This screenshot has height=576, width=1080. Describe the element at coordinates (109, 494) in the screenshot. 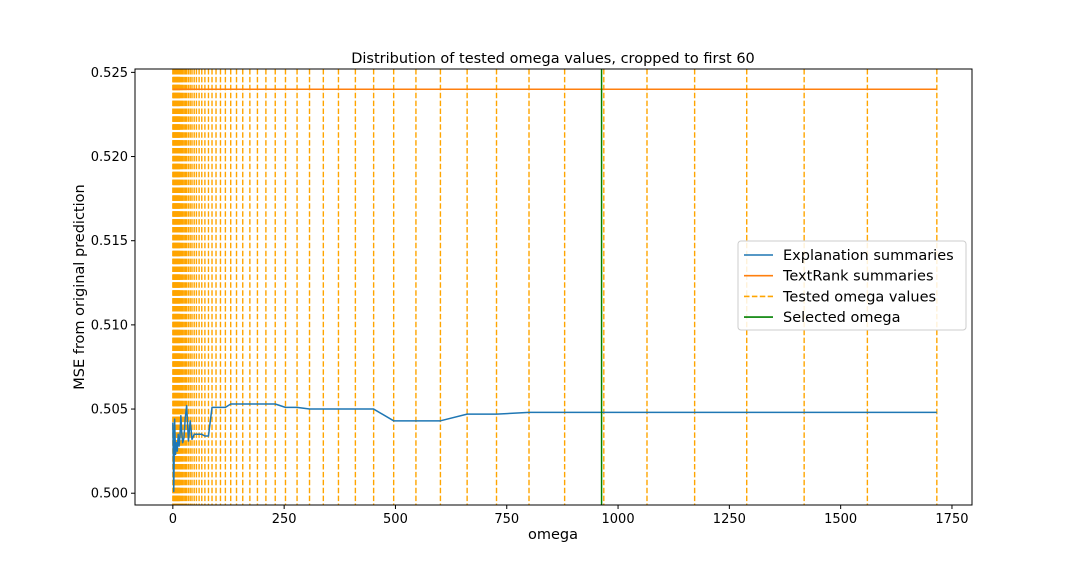

I see `y-tick-label: 0.500` at that location.